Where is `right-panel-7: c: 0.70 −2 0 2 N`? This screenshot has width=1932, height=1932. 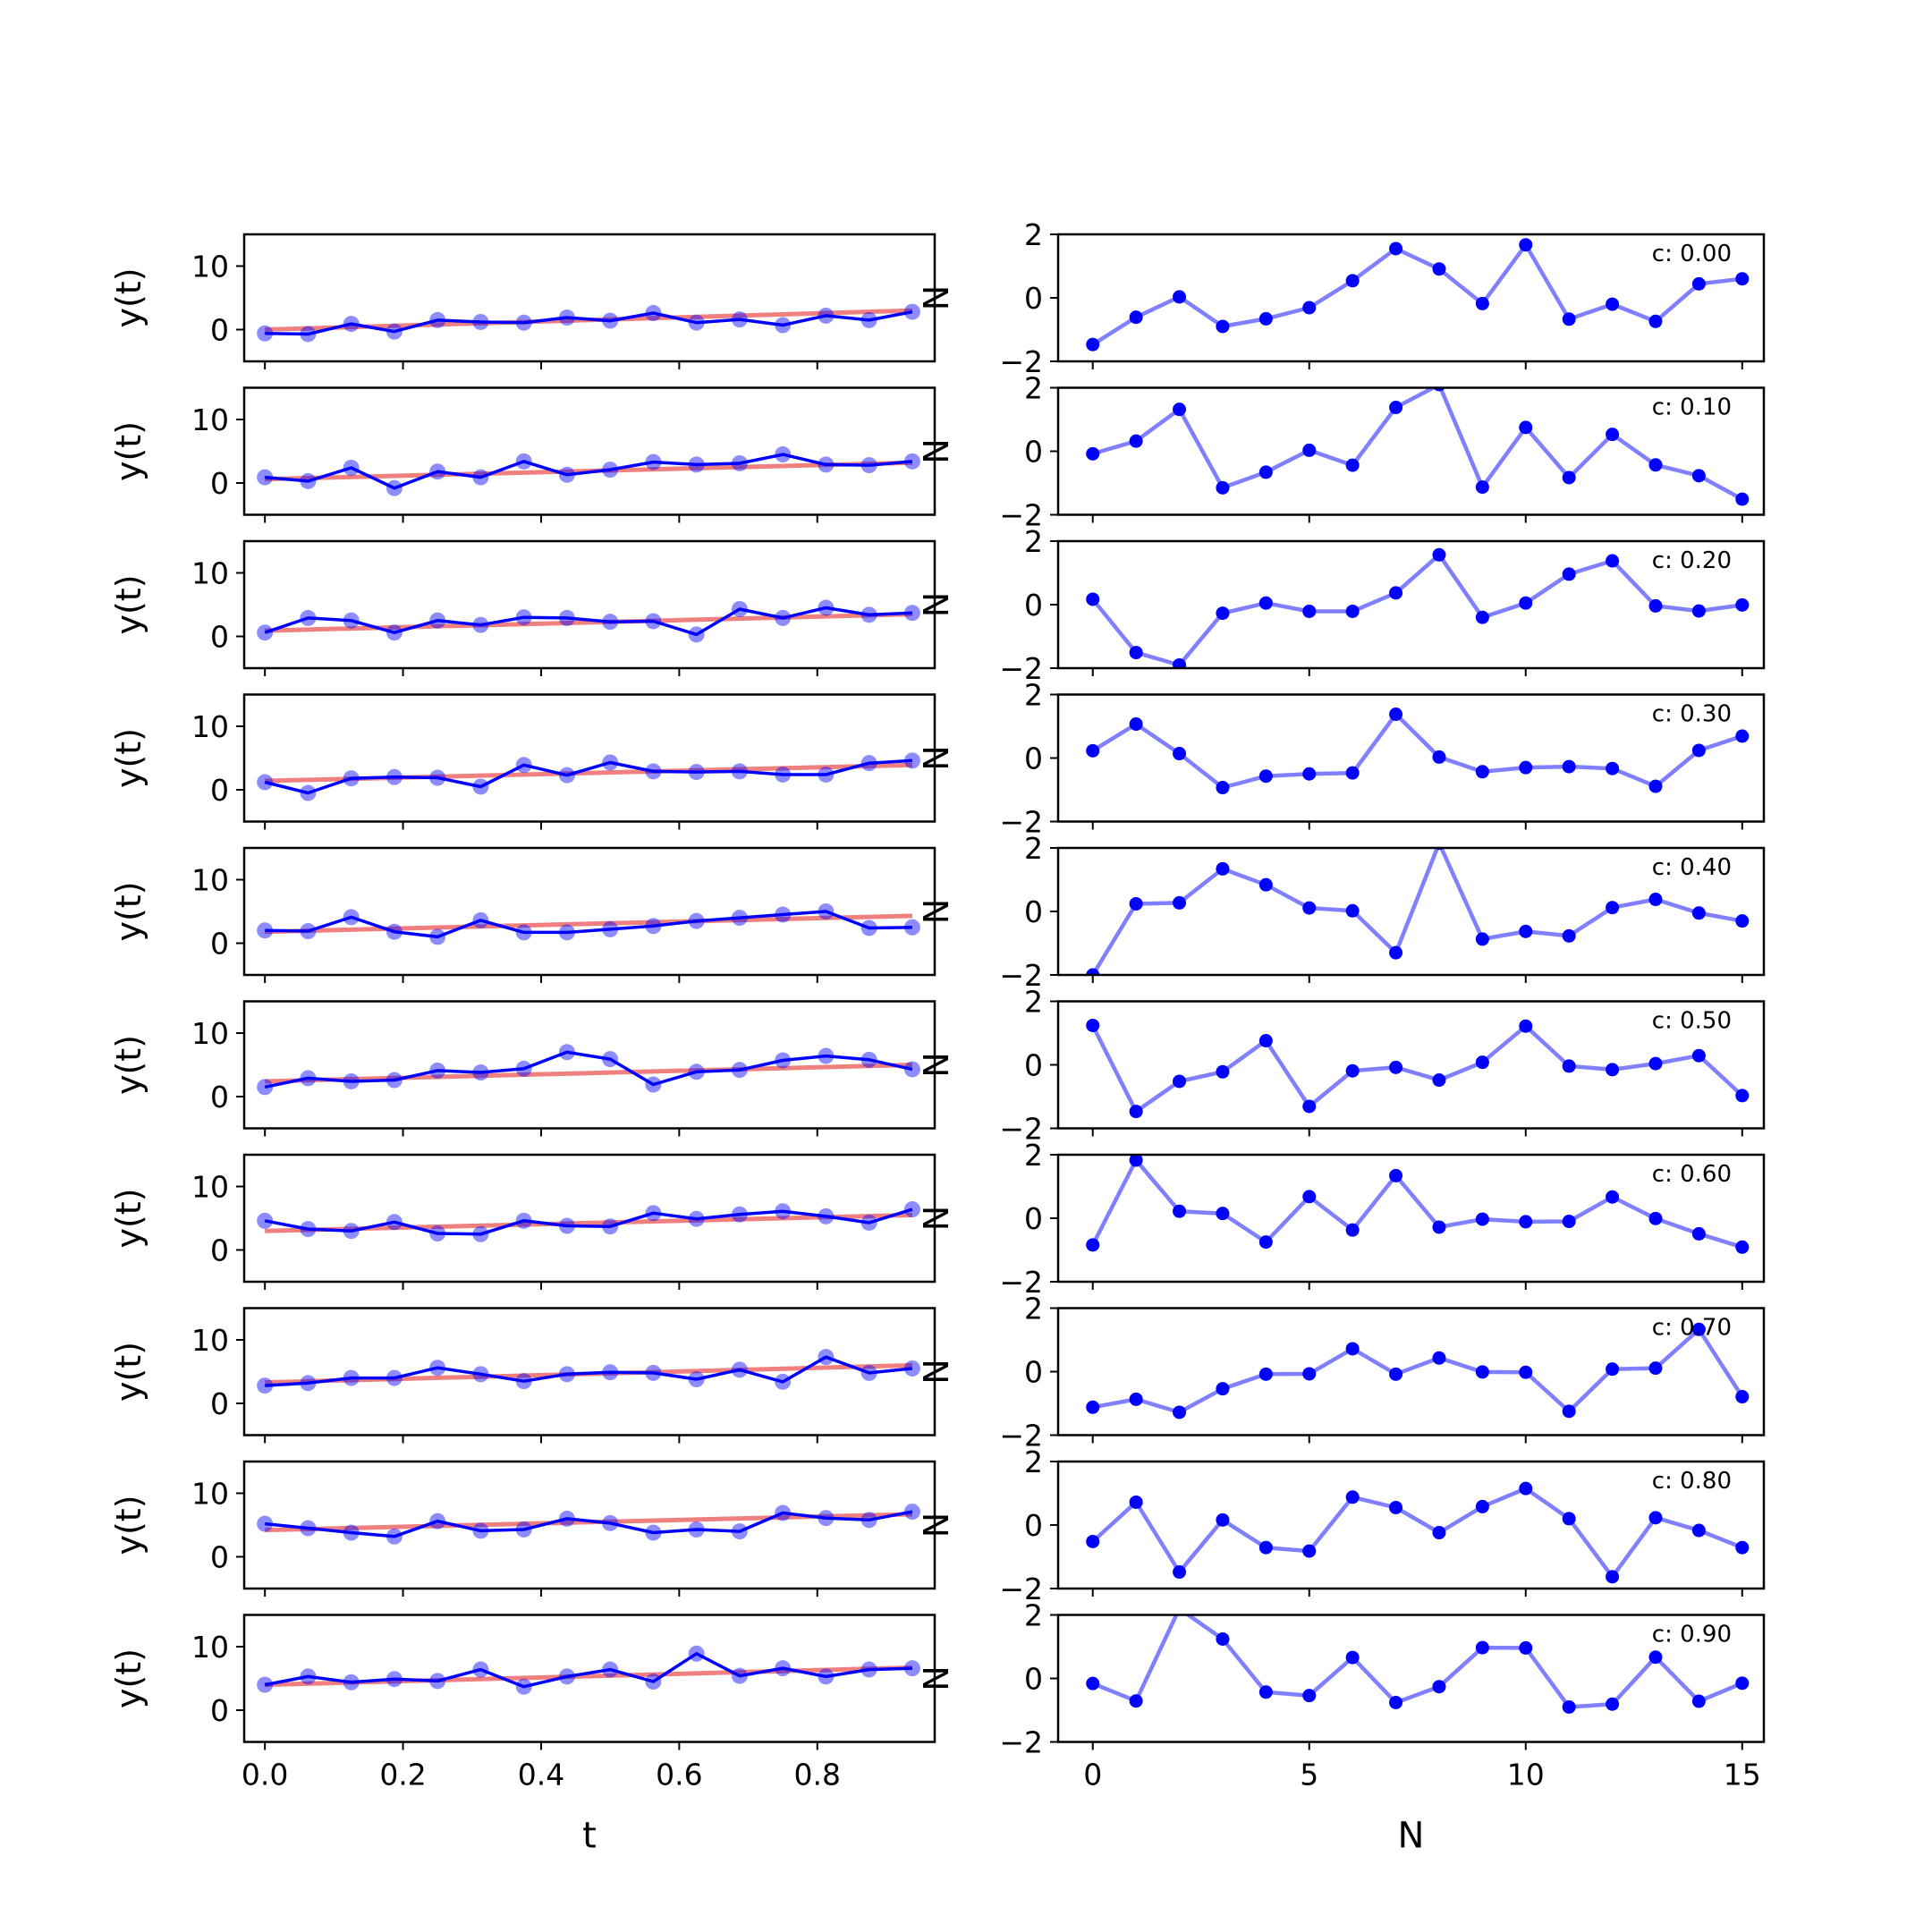
right-panel-7: c: 0.70 −2 0 2 N is located at coordinates (1341, 1372).